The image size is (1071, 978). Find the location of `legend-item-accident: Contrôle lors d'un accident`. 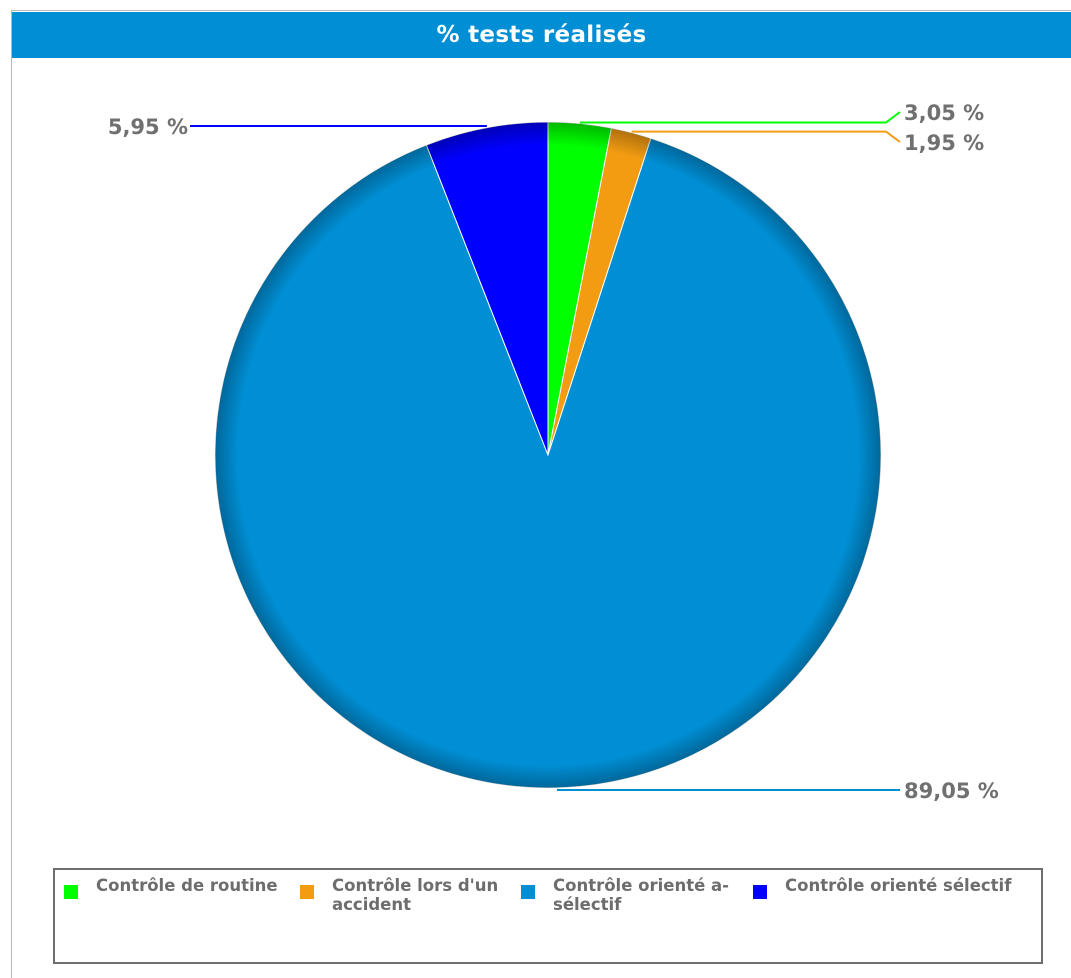

legend-item-accident: Contrôle lors d'un accident is located at coordinates (399, 895).